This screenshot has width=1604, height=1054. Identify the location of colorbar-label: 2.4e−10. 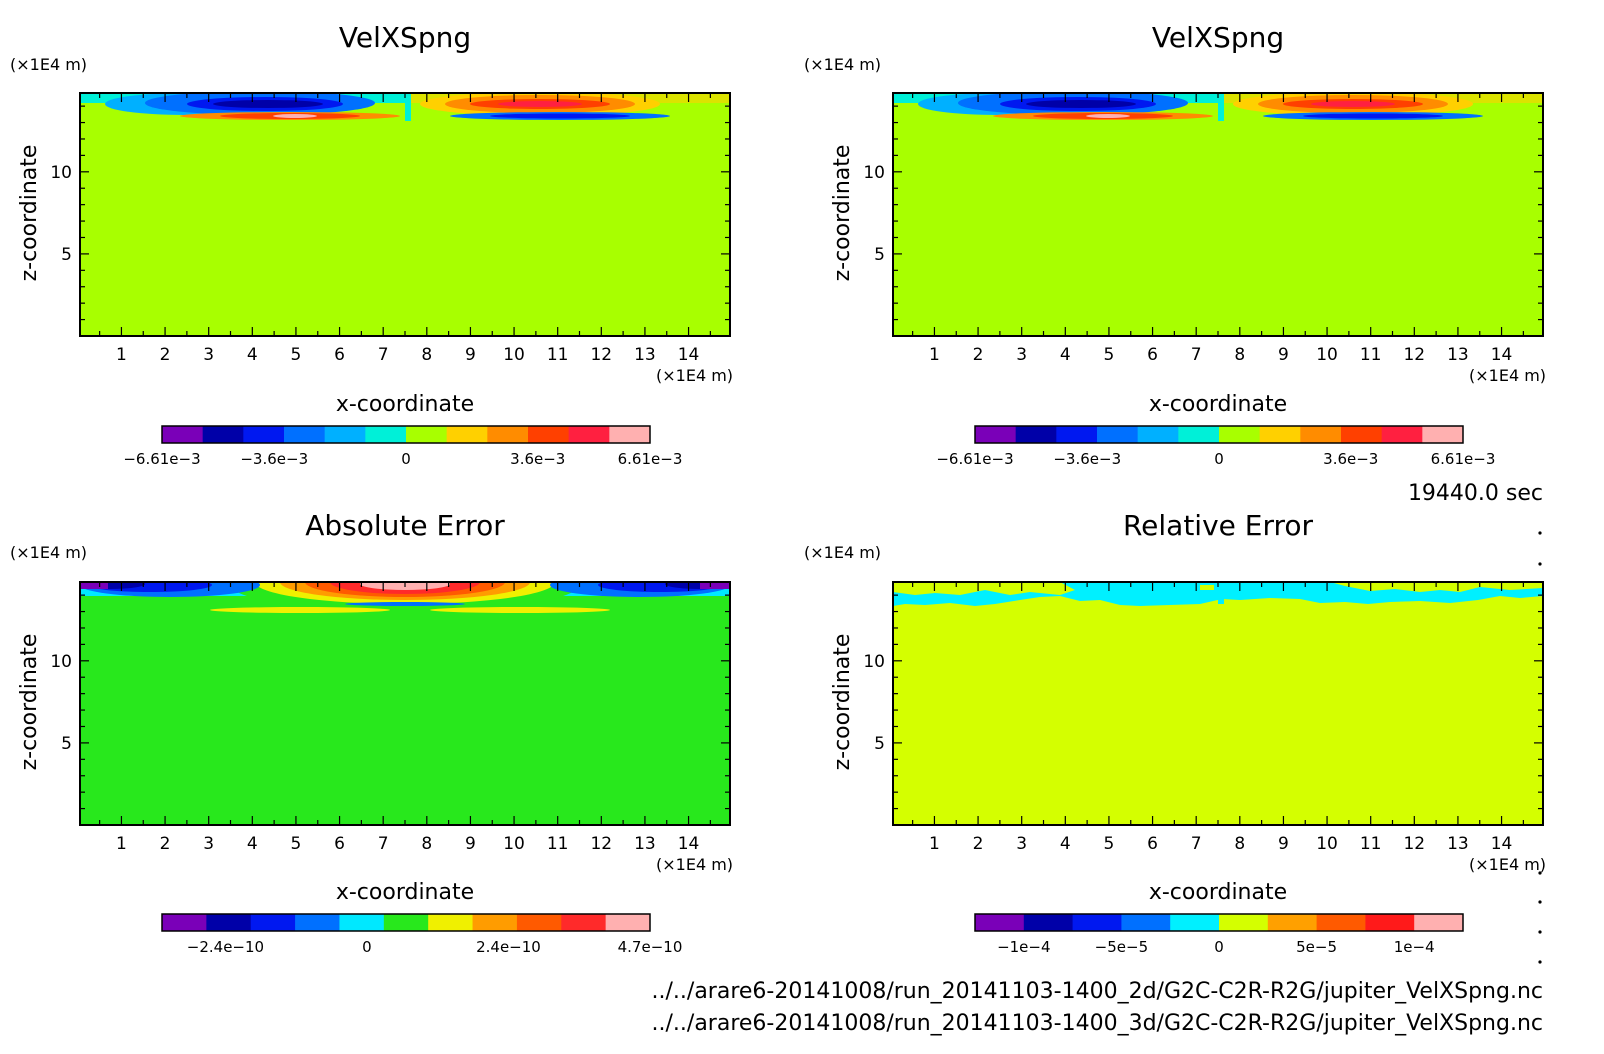
(508, 947).